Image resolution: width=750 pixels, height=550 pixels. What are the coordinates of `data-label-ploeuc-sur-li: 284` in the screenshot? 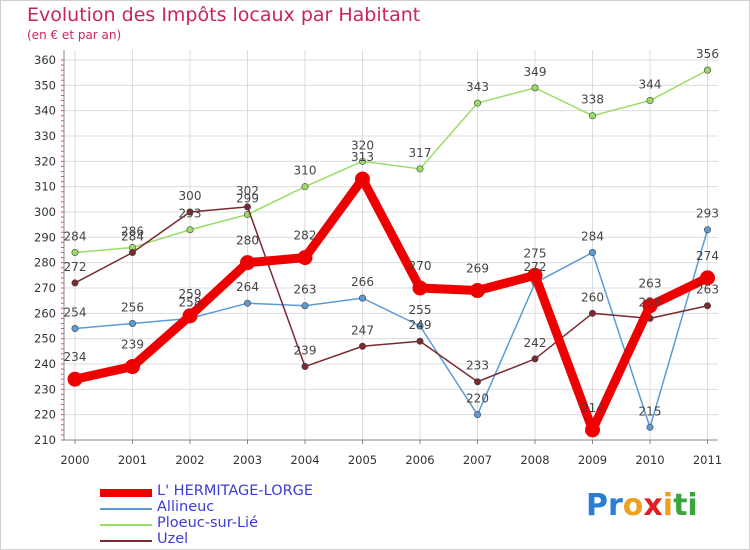 It's located at (75, 237).